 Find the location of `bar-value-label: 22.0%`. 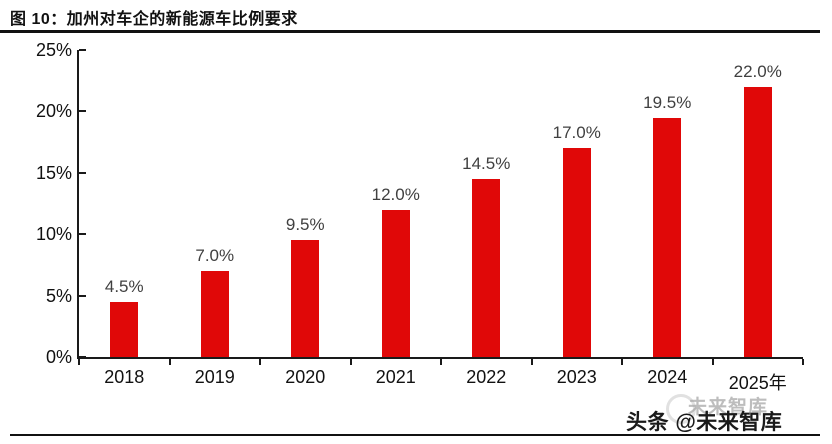

bar-value-label: 22.0% is located at coordinates (757, 71).